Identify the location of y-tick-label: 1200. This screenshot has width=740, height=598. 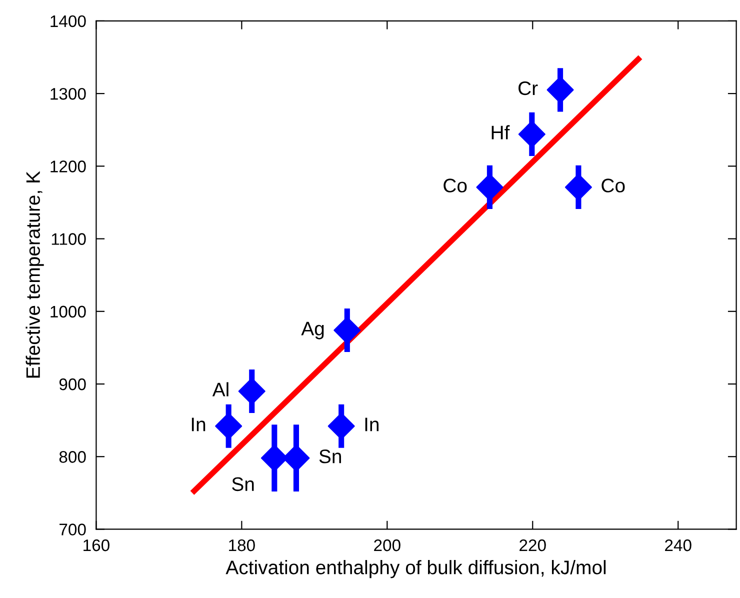
(68, 166).